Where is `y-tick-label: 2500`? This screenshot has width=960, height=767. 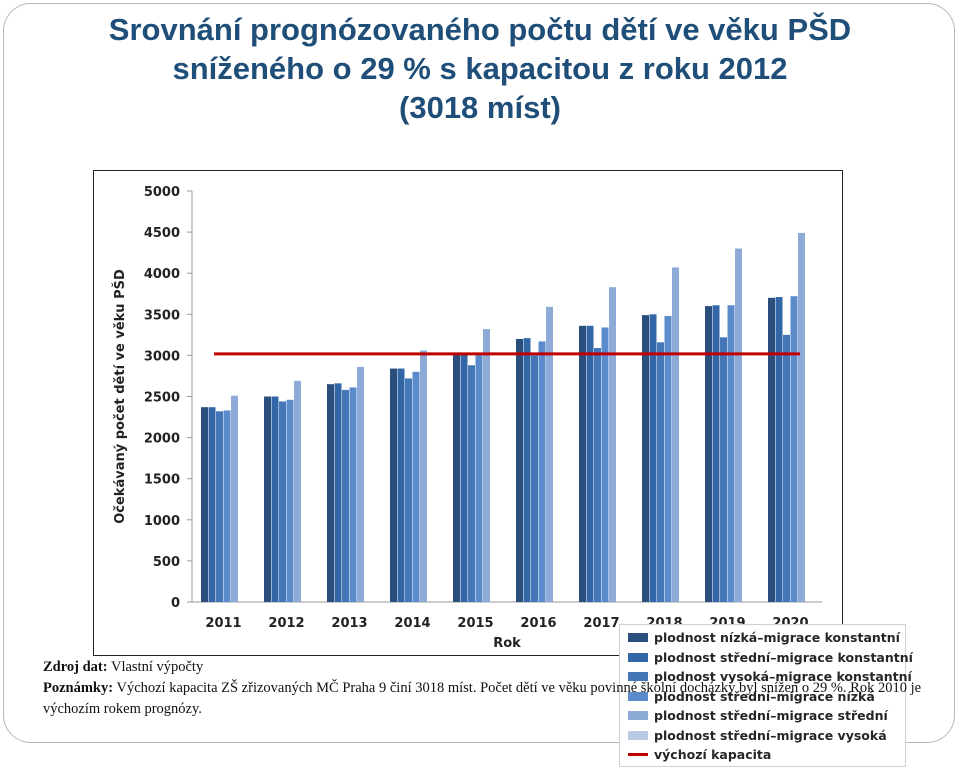
y-tick-label: 2500 is located at coordinates (162, 398).